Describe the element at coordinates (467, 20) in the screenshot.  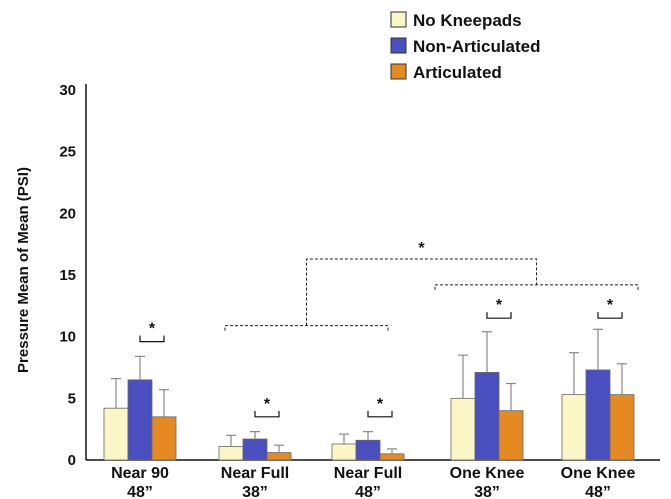
I see `legend-label: No Kneepads` at that location.